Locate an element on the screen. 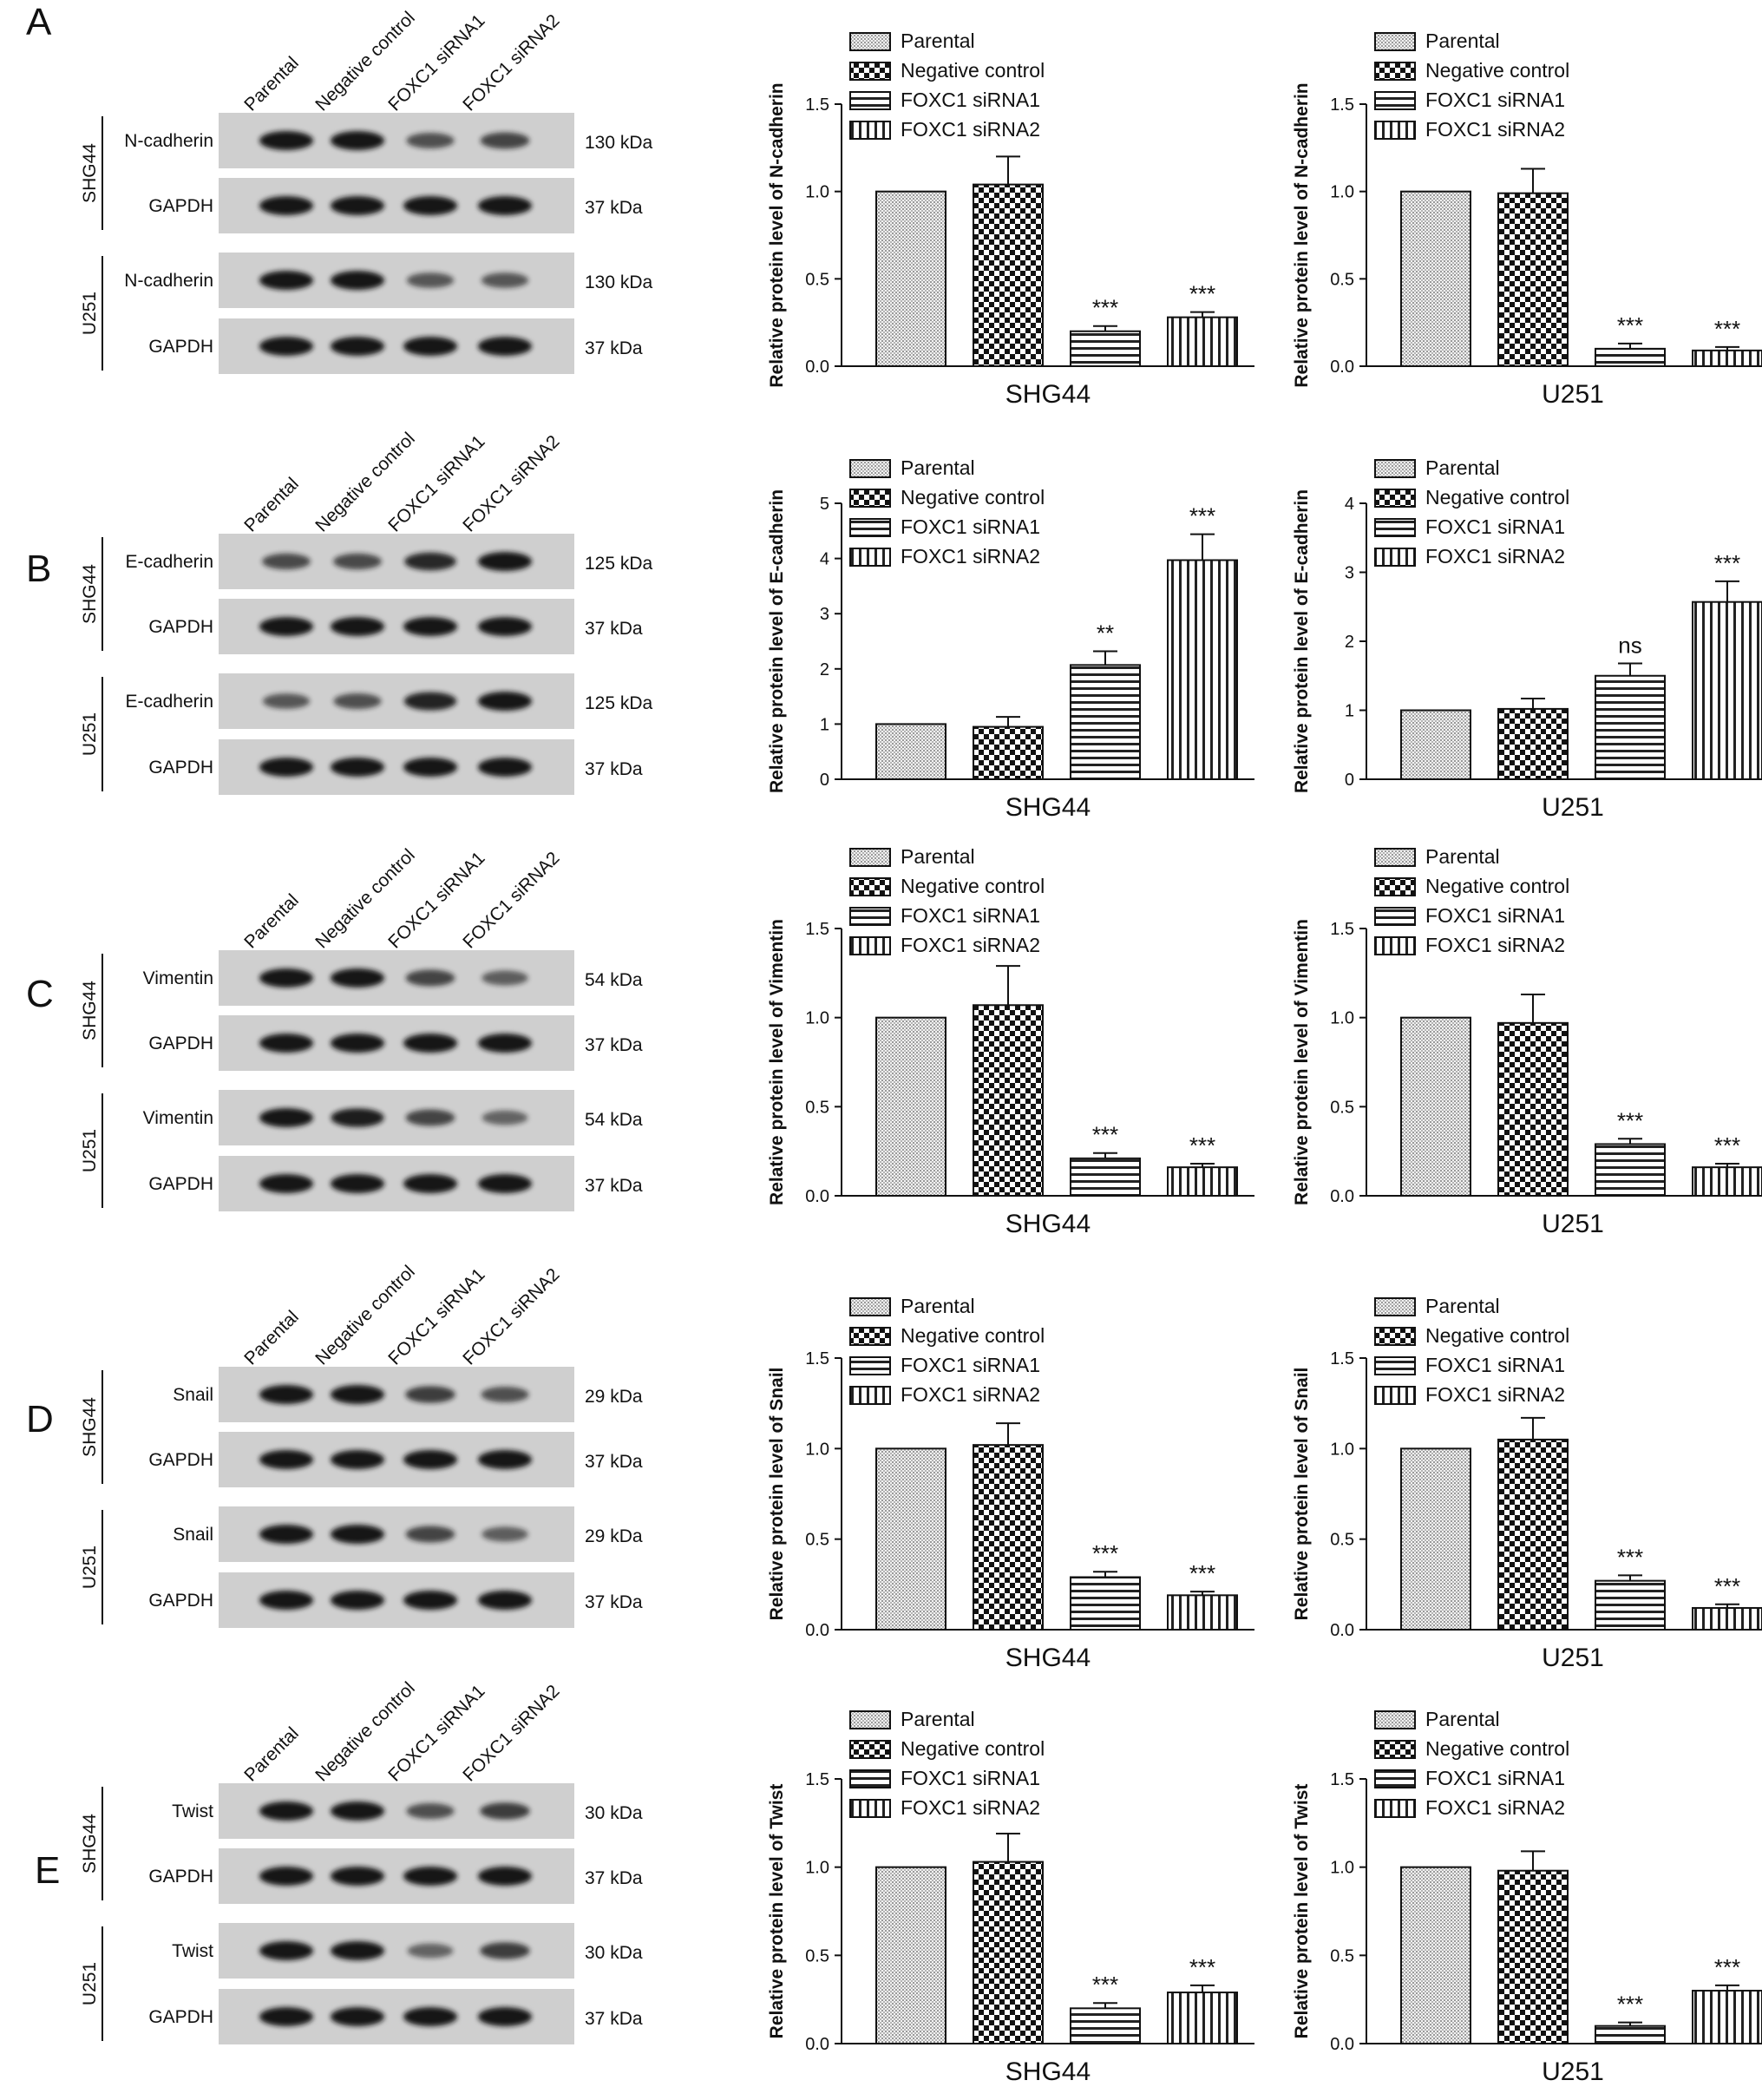  blot-row-label: N-cadherin is located at coordinates (168, 141).